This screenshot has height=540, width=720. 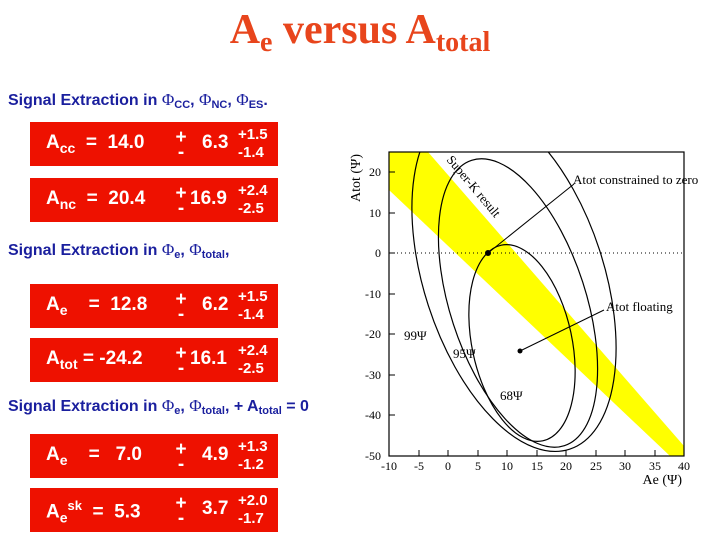 What do you see at coordinates (373, 294) in the screenshot?
I see `y-tick-label: -10` at bounding box center [373, 294].